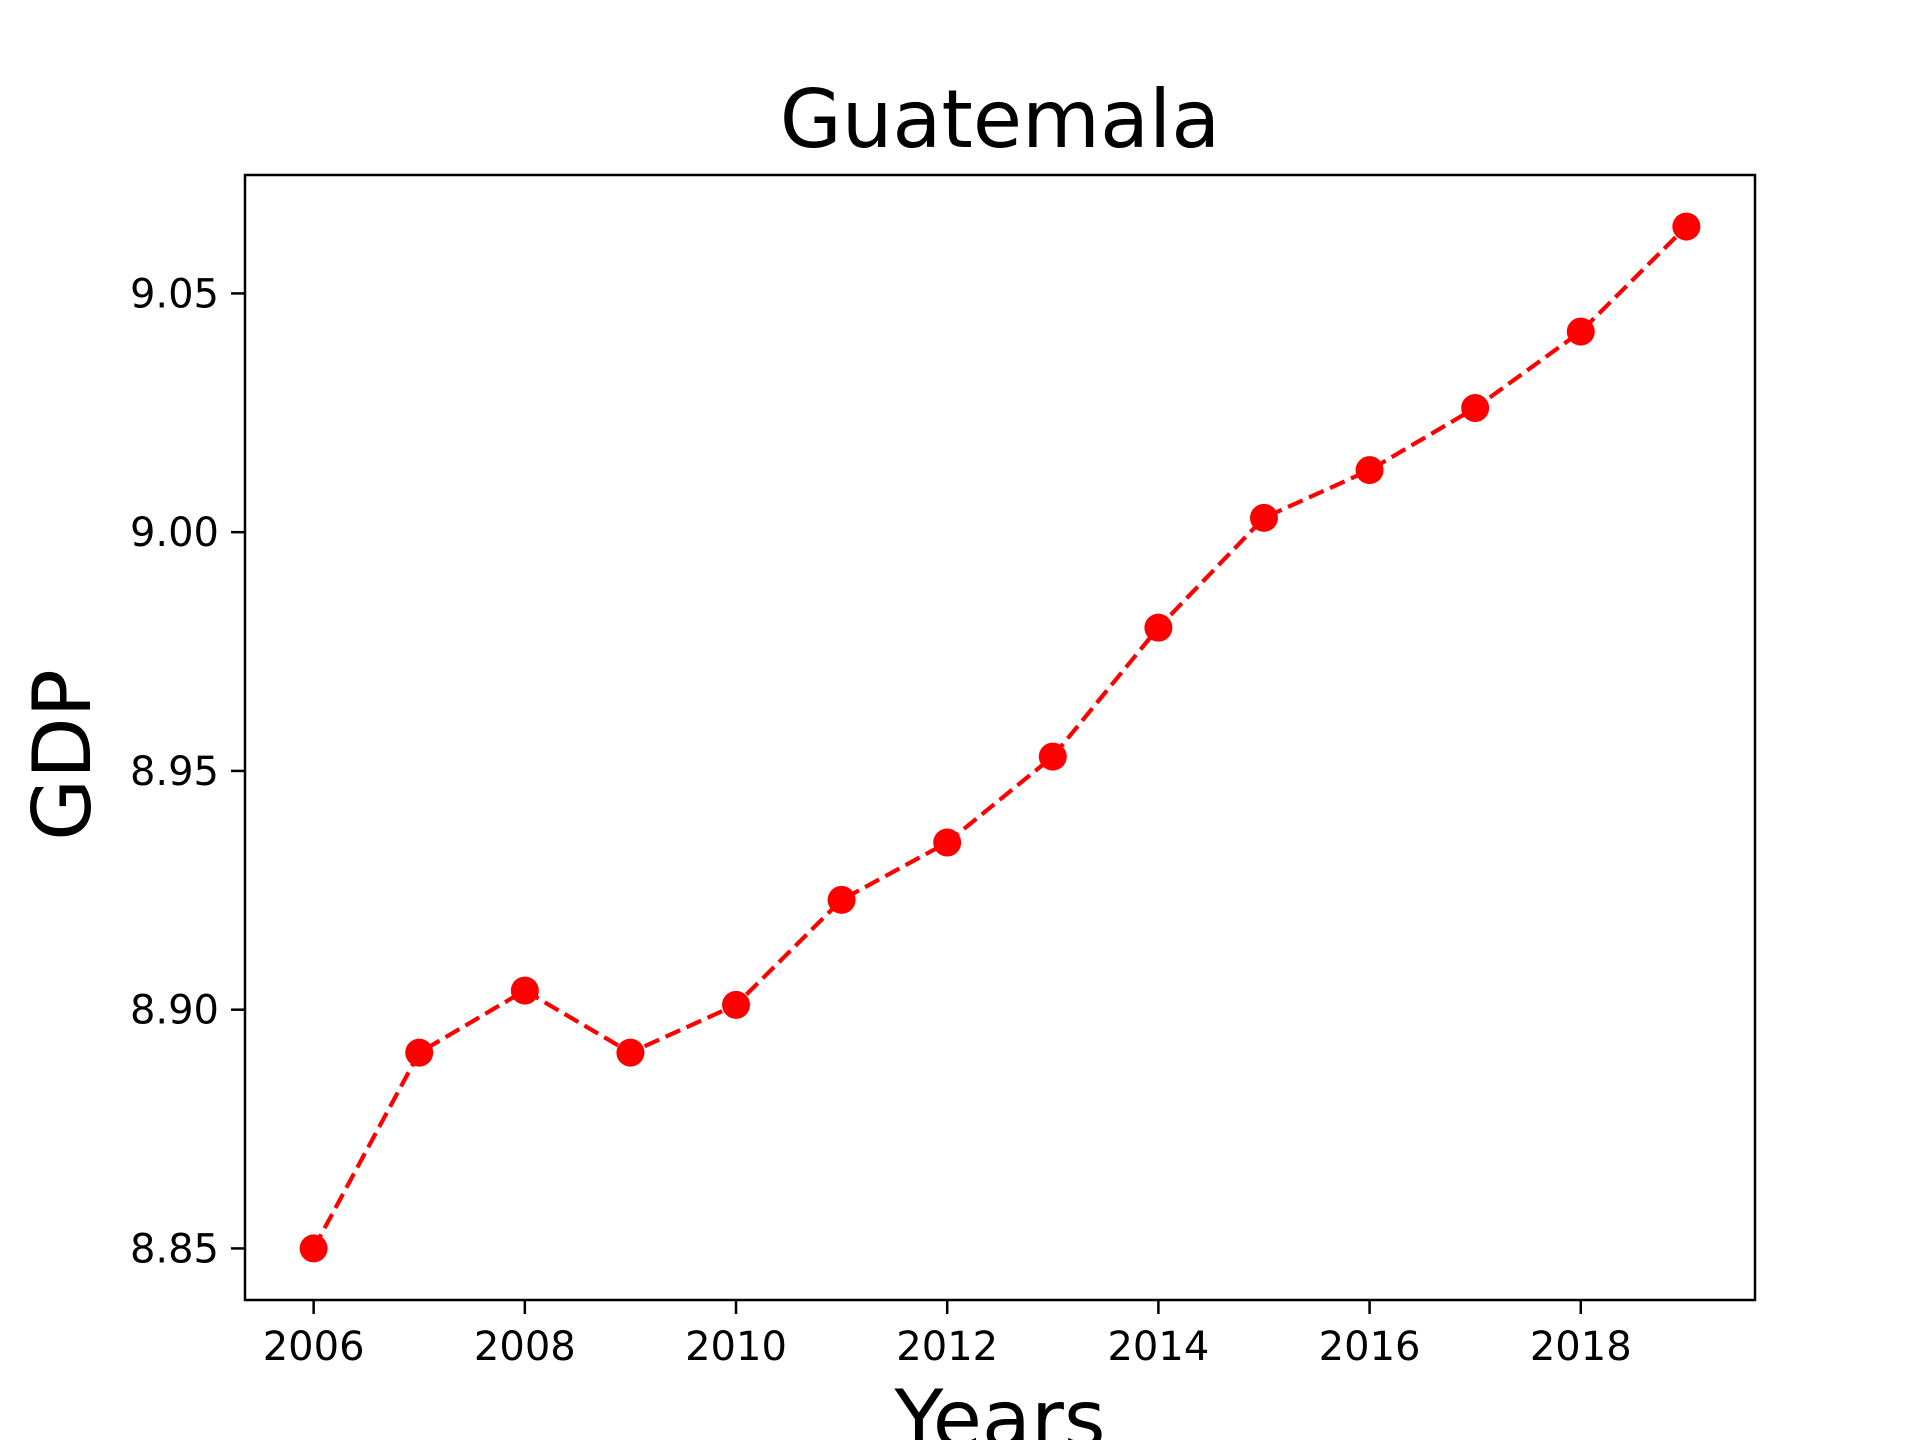  I want to click on x-tick-label: 2016, so click(1370, 1347).